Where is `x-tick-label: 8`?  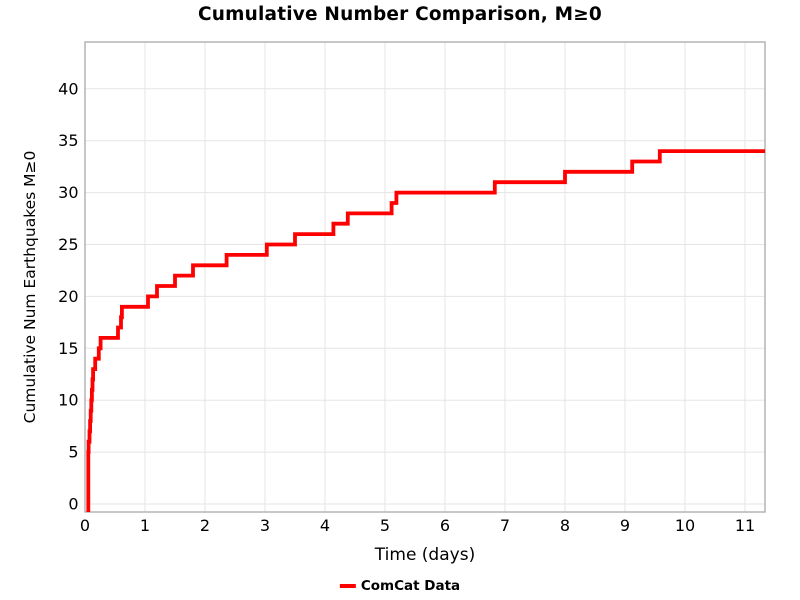 x-tick-label: 8 is located at coordinates (565, 525).